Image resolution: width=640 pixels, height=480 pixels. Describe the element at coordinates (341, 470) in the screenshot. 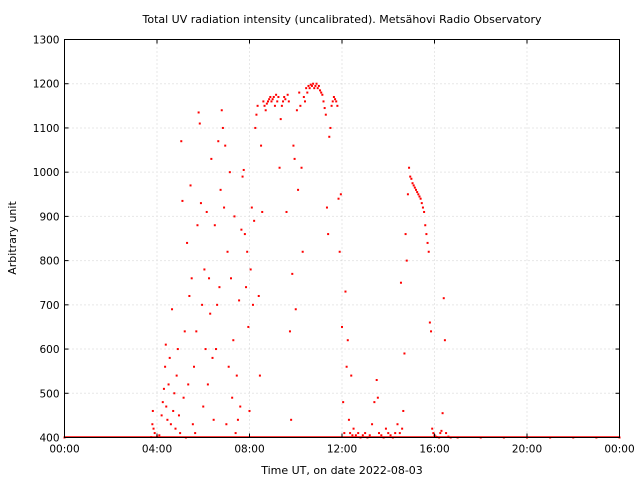

I see `x-axis-label: Time UT, on date 2022-08-03` at that location.